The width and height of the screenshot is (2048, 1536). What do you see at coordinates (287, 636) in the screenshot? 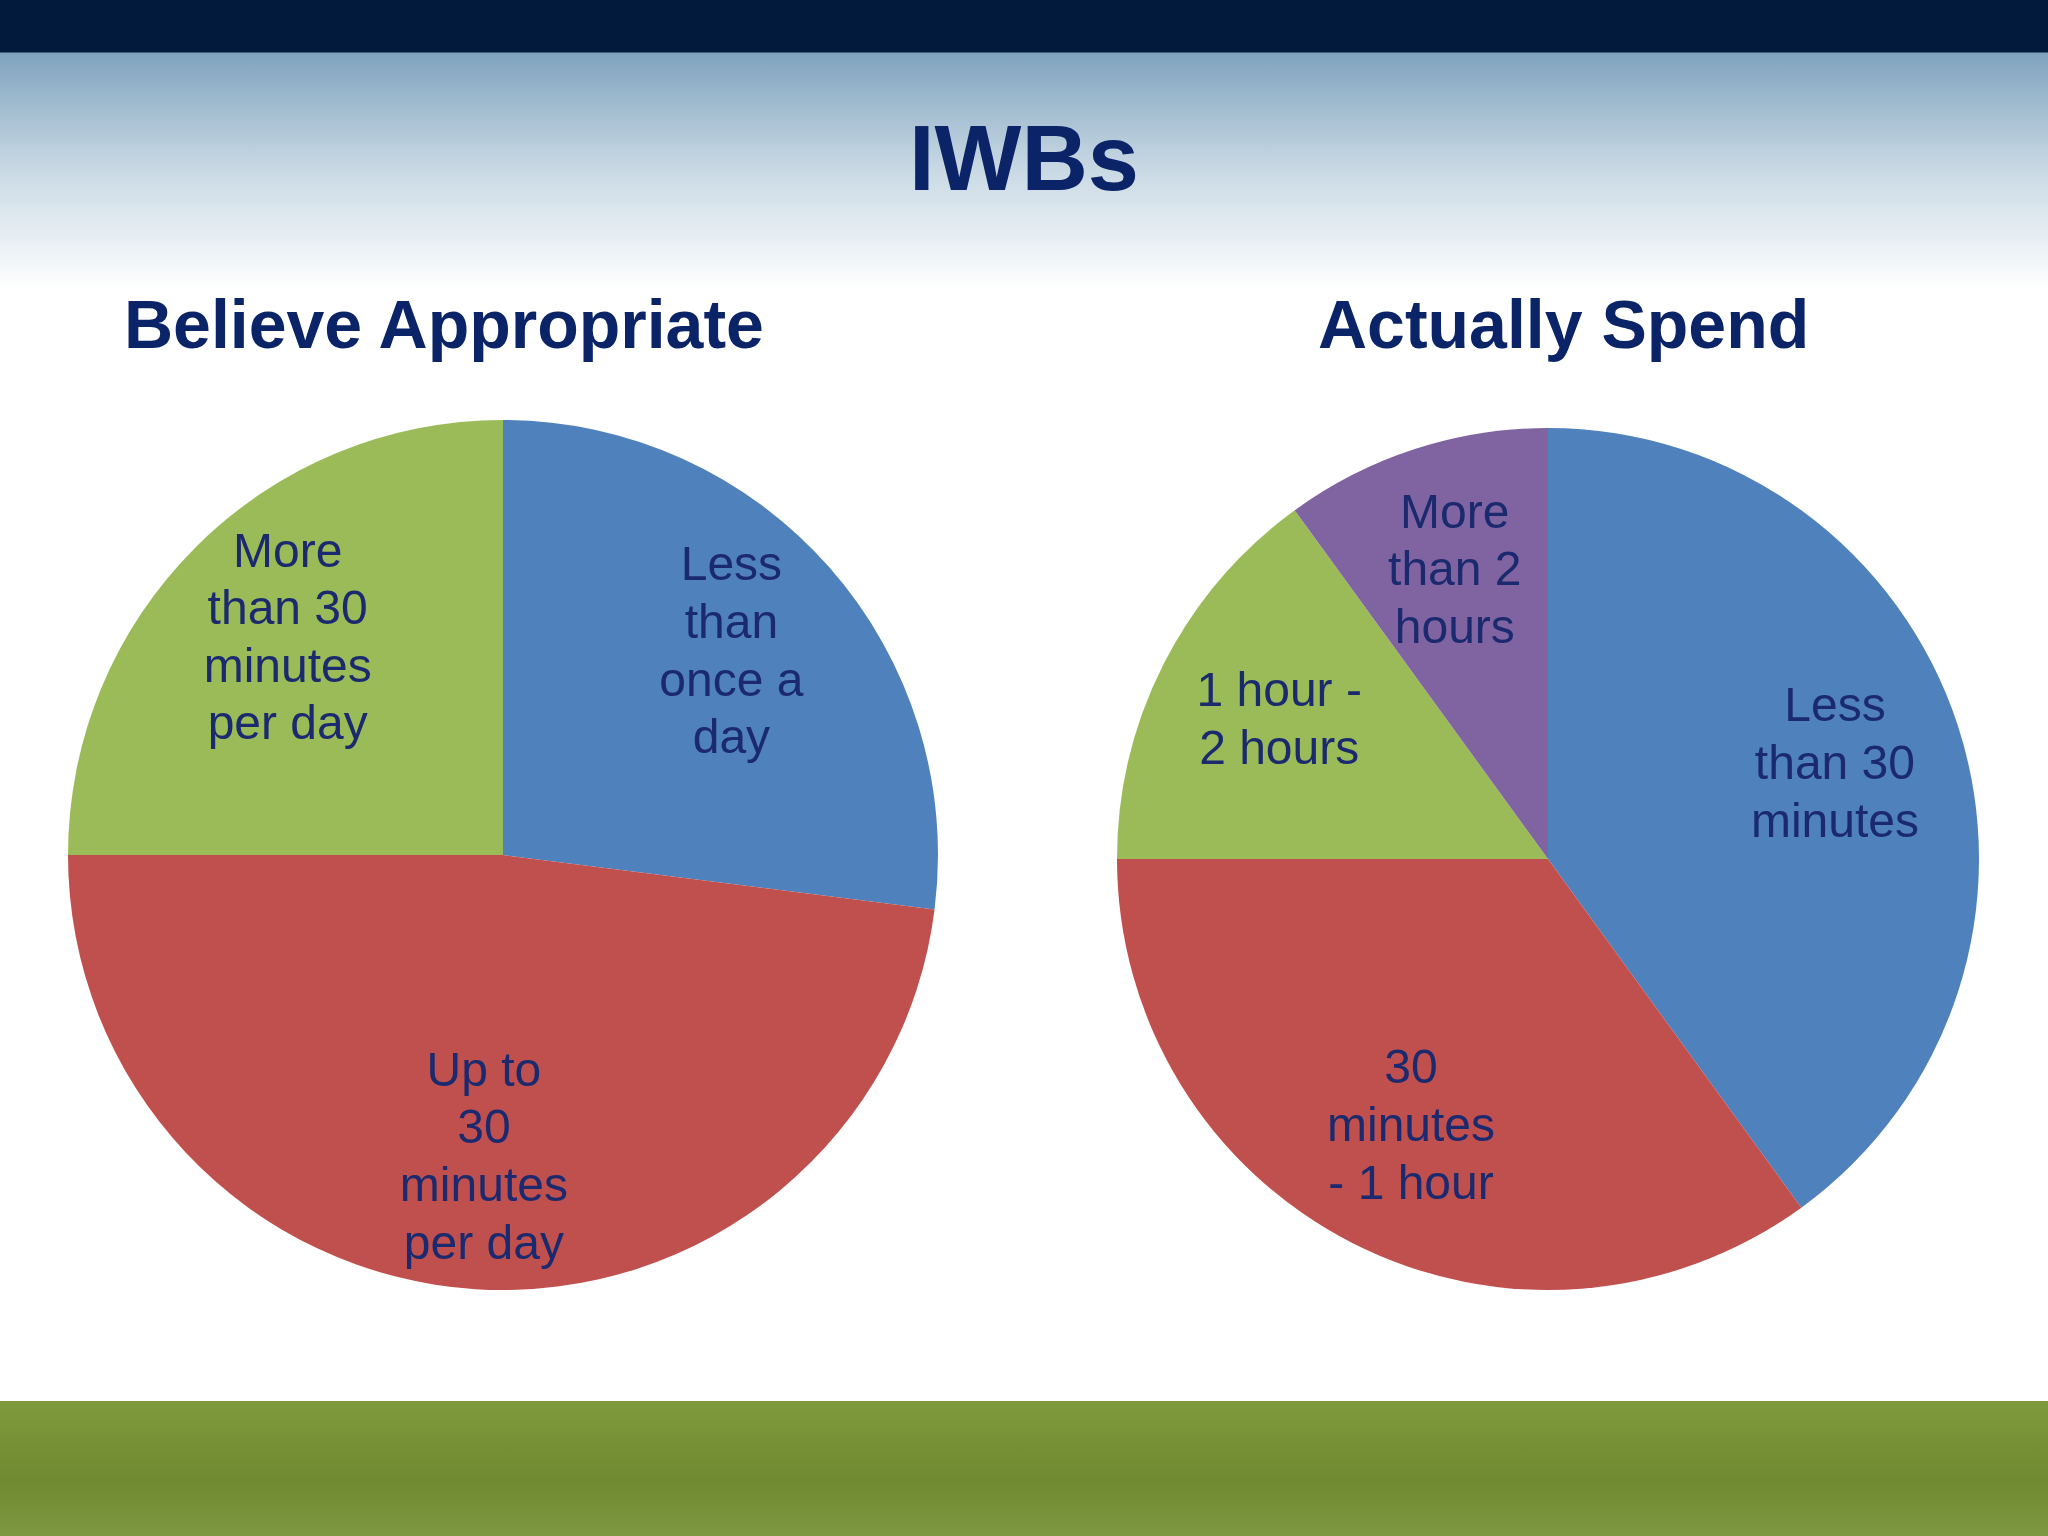
I see `slice-label: More than 30 minutes per day` at bounding box center [287, 636].